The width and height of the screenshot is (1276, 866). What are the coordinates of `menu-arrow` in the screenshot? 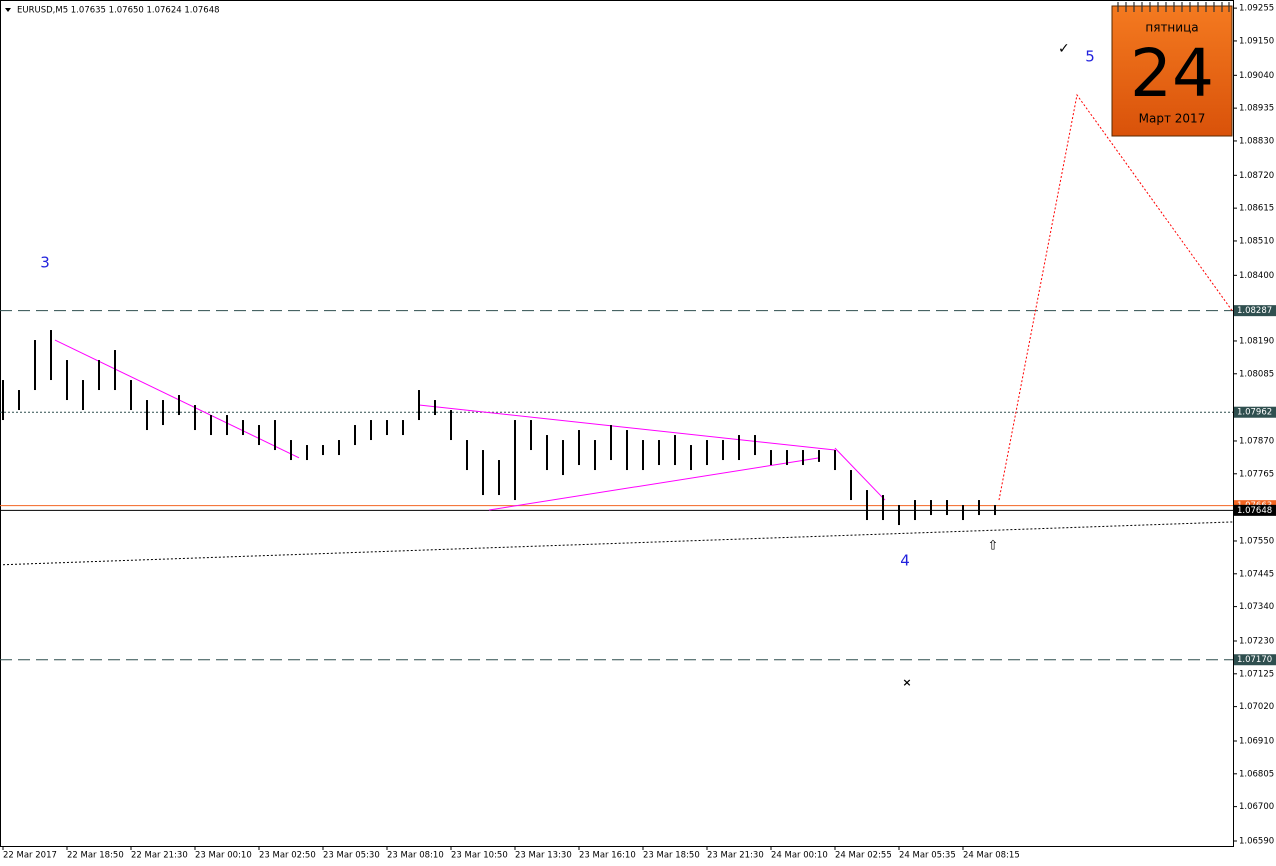 It's located at (8, 10).